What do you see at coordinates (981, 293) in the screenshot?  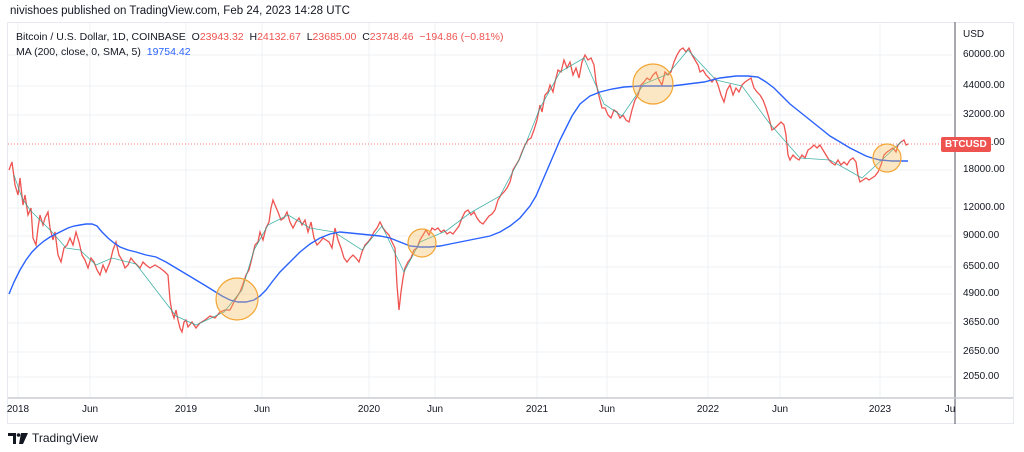 I see `price-tick: 4900.00` at bounding box center [981, 293].